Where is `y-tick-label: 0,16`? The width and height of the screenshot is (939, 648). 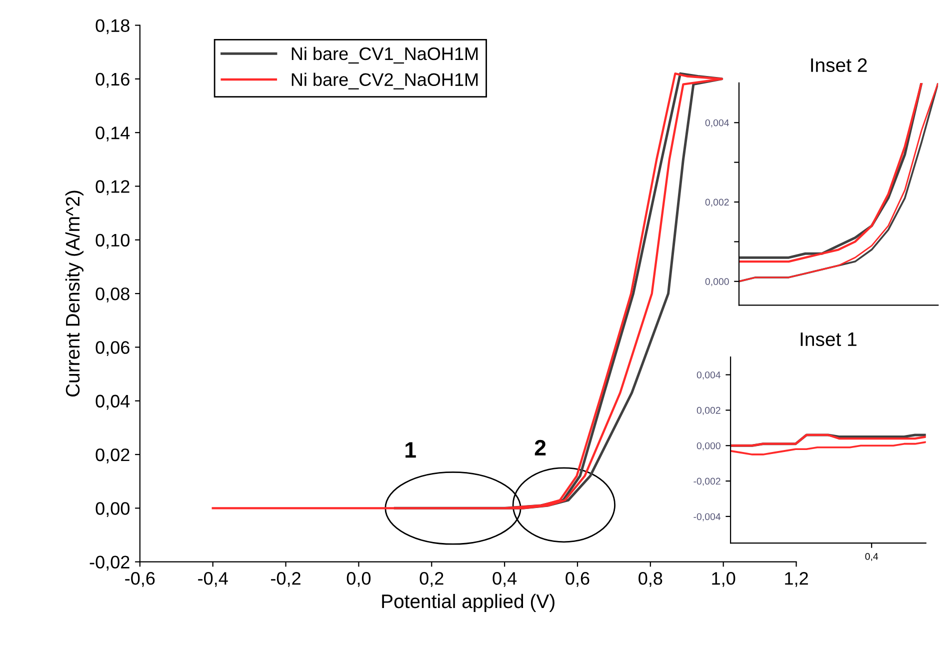 y-tick-label: 0,16 is located at coordinates (113, 80).